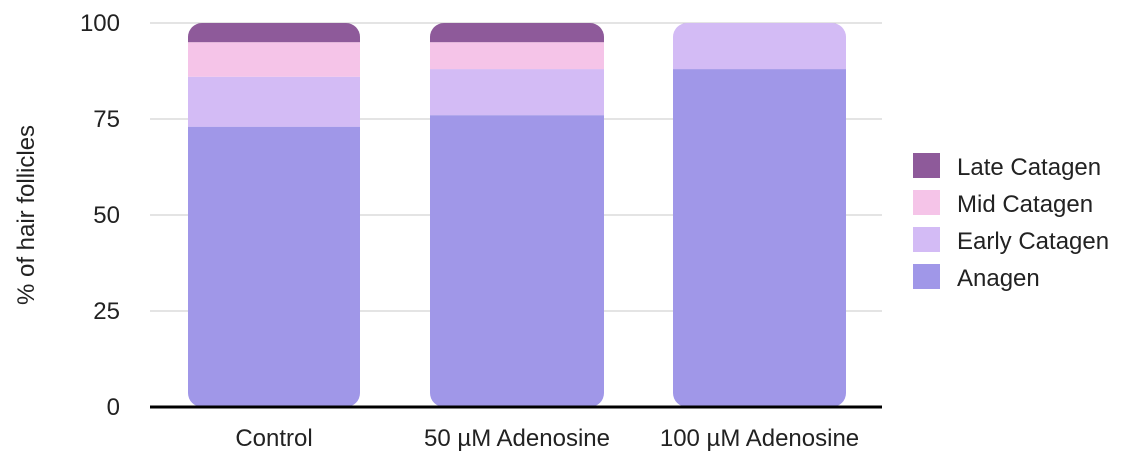  What do you see at coordinates (26, 215) in the screenshot?
I see `y-axis-label: % of hair follicles` at bounding box center [26, 215].